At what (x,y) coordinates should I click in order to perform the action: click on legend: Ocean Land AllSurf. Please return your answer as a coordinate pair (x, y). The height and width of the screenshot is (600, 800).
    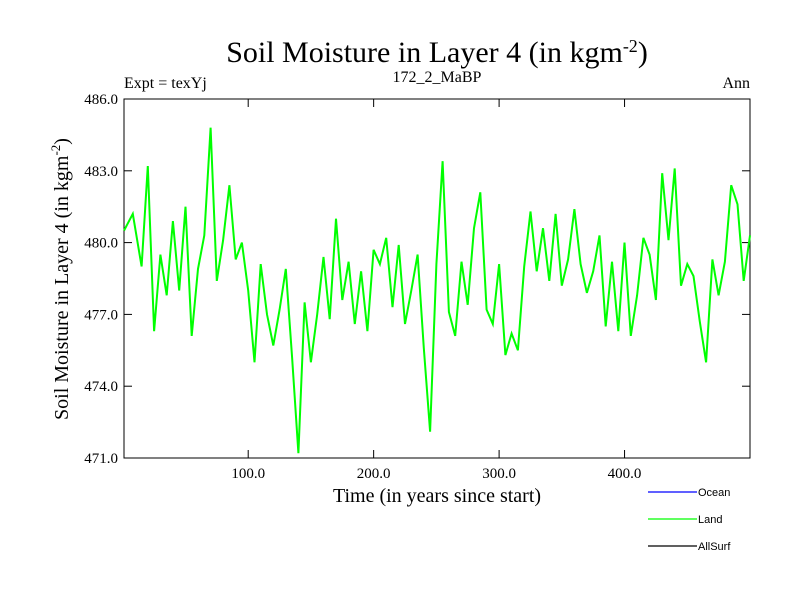
    Looking at the image, I should click on (689, 520).